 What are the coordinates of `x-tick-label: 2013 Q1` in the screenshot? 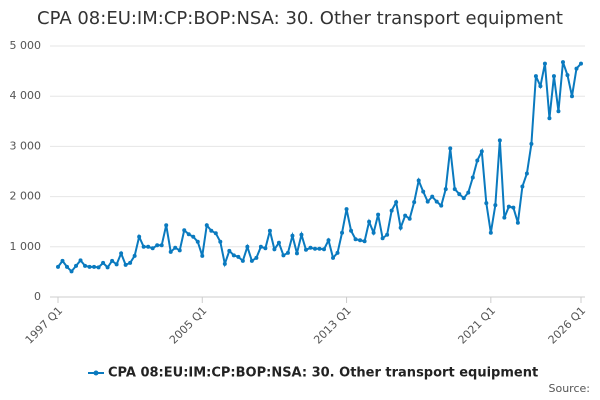 It's located at (332, 325).